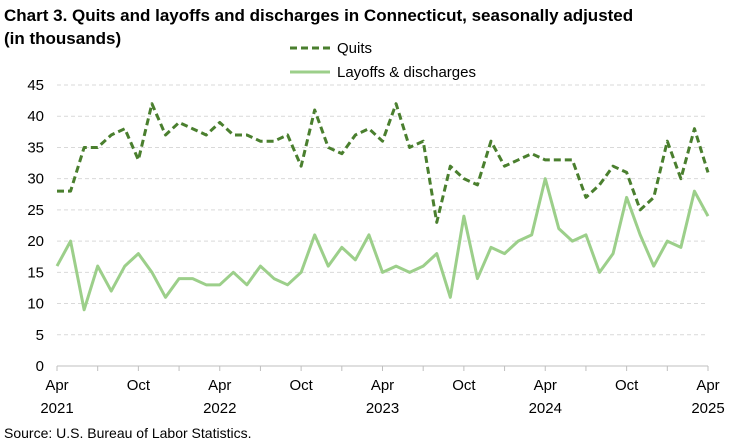 Image resolution: width=750 pixels, height=445 pixels. I want to click on y-tick-label: 45, so click(35, 85).